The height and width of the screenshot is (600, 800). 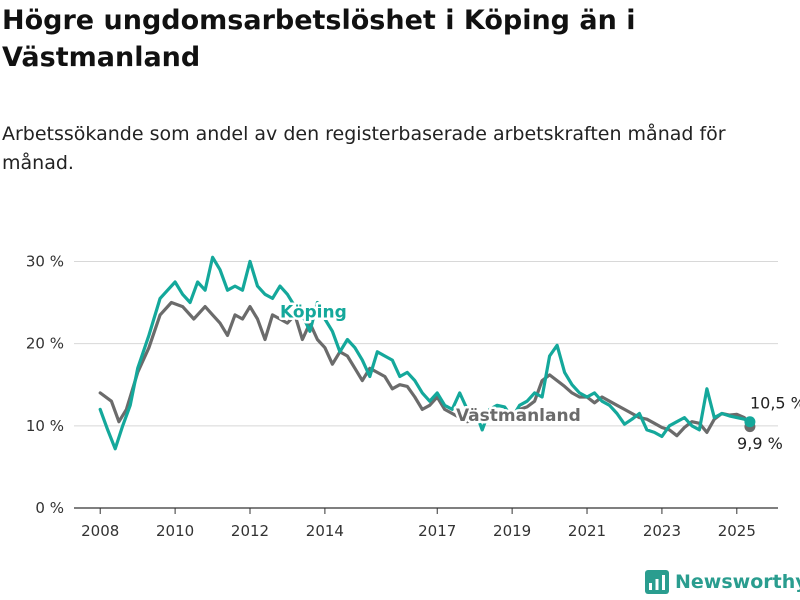 What do you see at coordinates (737, 582) in the screenshot?
I see `brand-name: Newsworthy` at bounding box center [737, 582].